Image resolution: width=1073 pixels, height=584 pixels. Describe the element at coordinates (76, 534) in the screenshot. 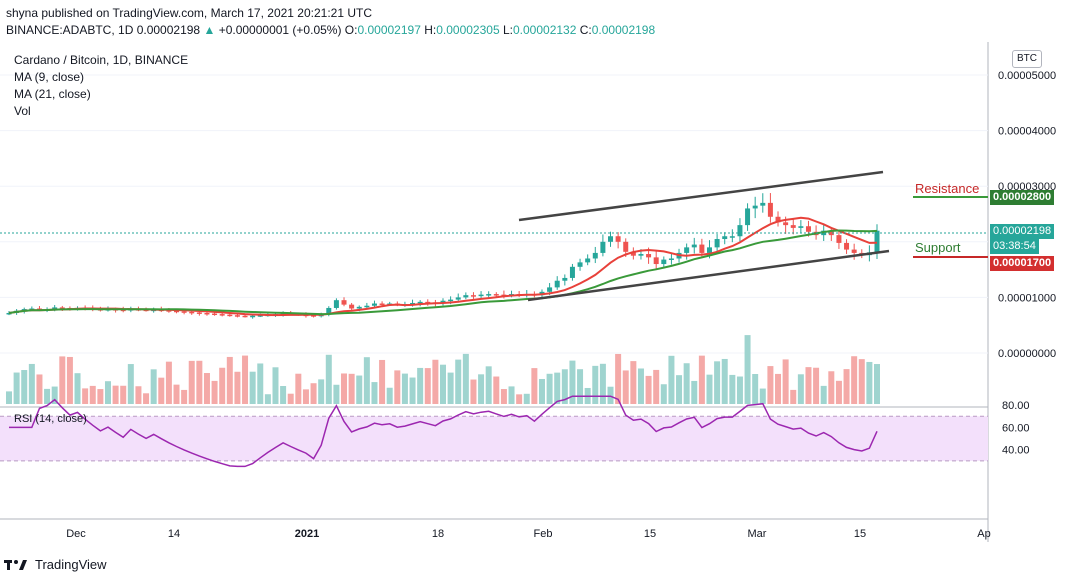

I see `time-axis-label: Dec` at that location.